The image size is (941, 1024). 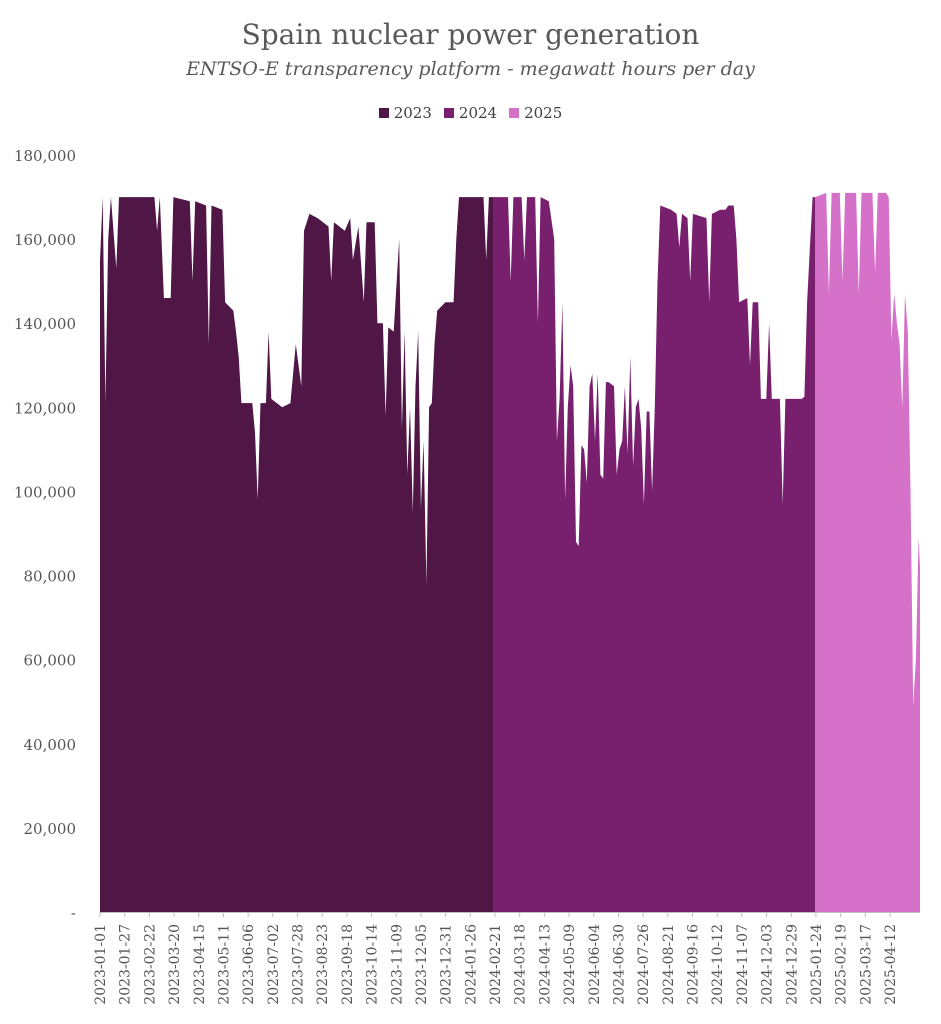 I want to click on x-tick-label: 2023-01-01, so click(x=101, y=964).